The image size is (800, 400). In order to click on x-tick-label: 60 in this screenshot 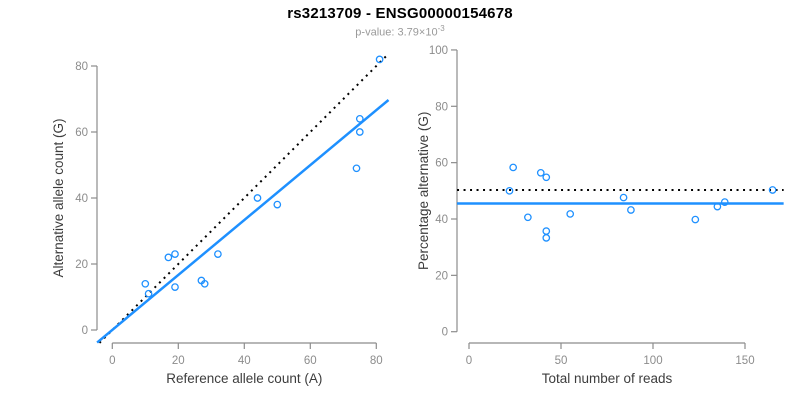, I will do `click(310, 361)`.